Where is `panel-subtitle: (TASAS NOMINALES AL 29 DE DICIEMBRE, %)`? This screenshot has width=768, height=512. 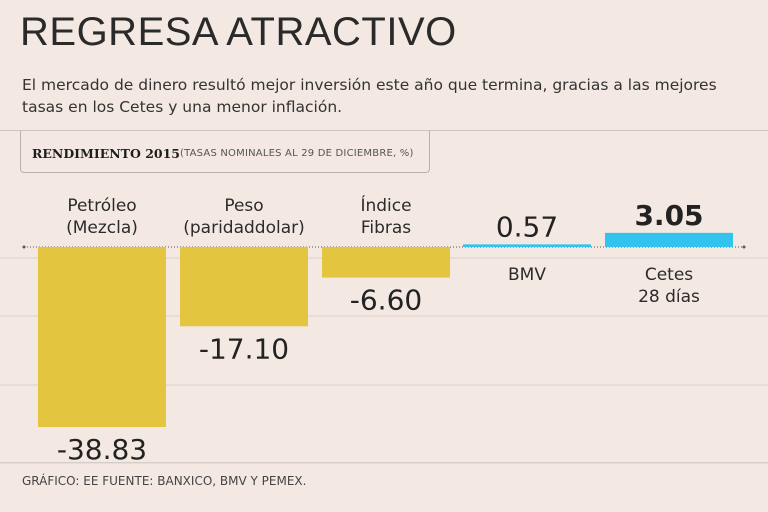
panel-subtitle: (TASAS NOMINALES AL 29 DE DICIEMBRE, %) is located at coordinates (297, 153).